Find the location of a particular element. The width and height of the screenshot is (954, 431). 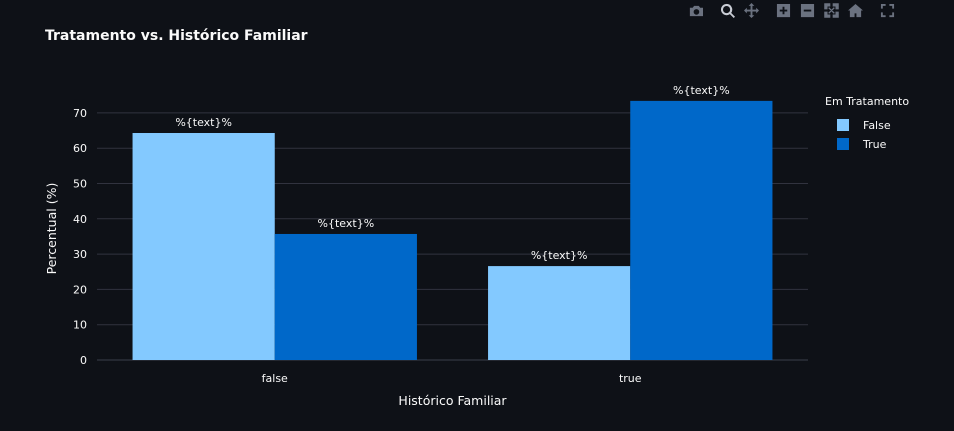

y-tick-label: 20 is located at coordinates (80, 289).